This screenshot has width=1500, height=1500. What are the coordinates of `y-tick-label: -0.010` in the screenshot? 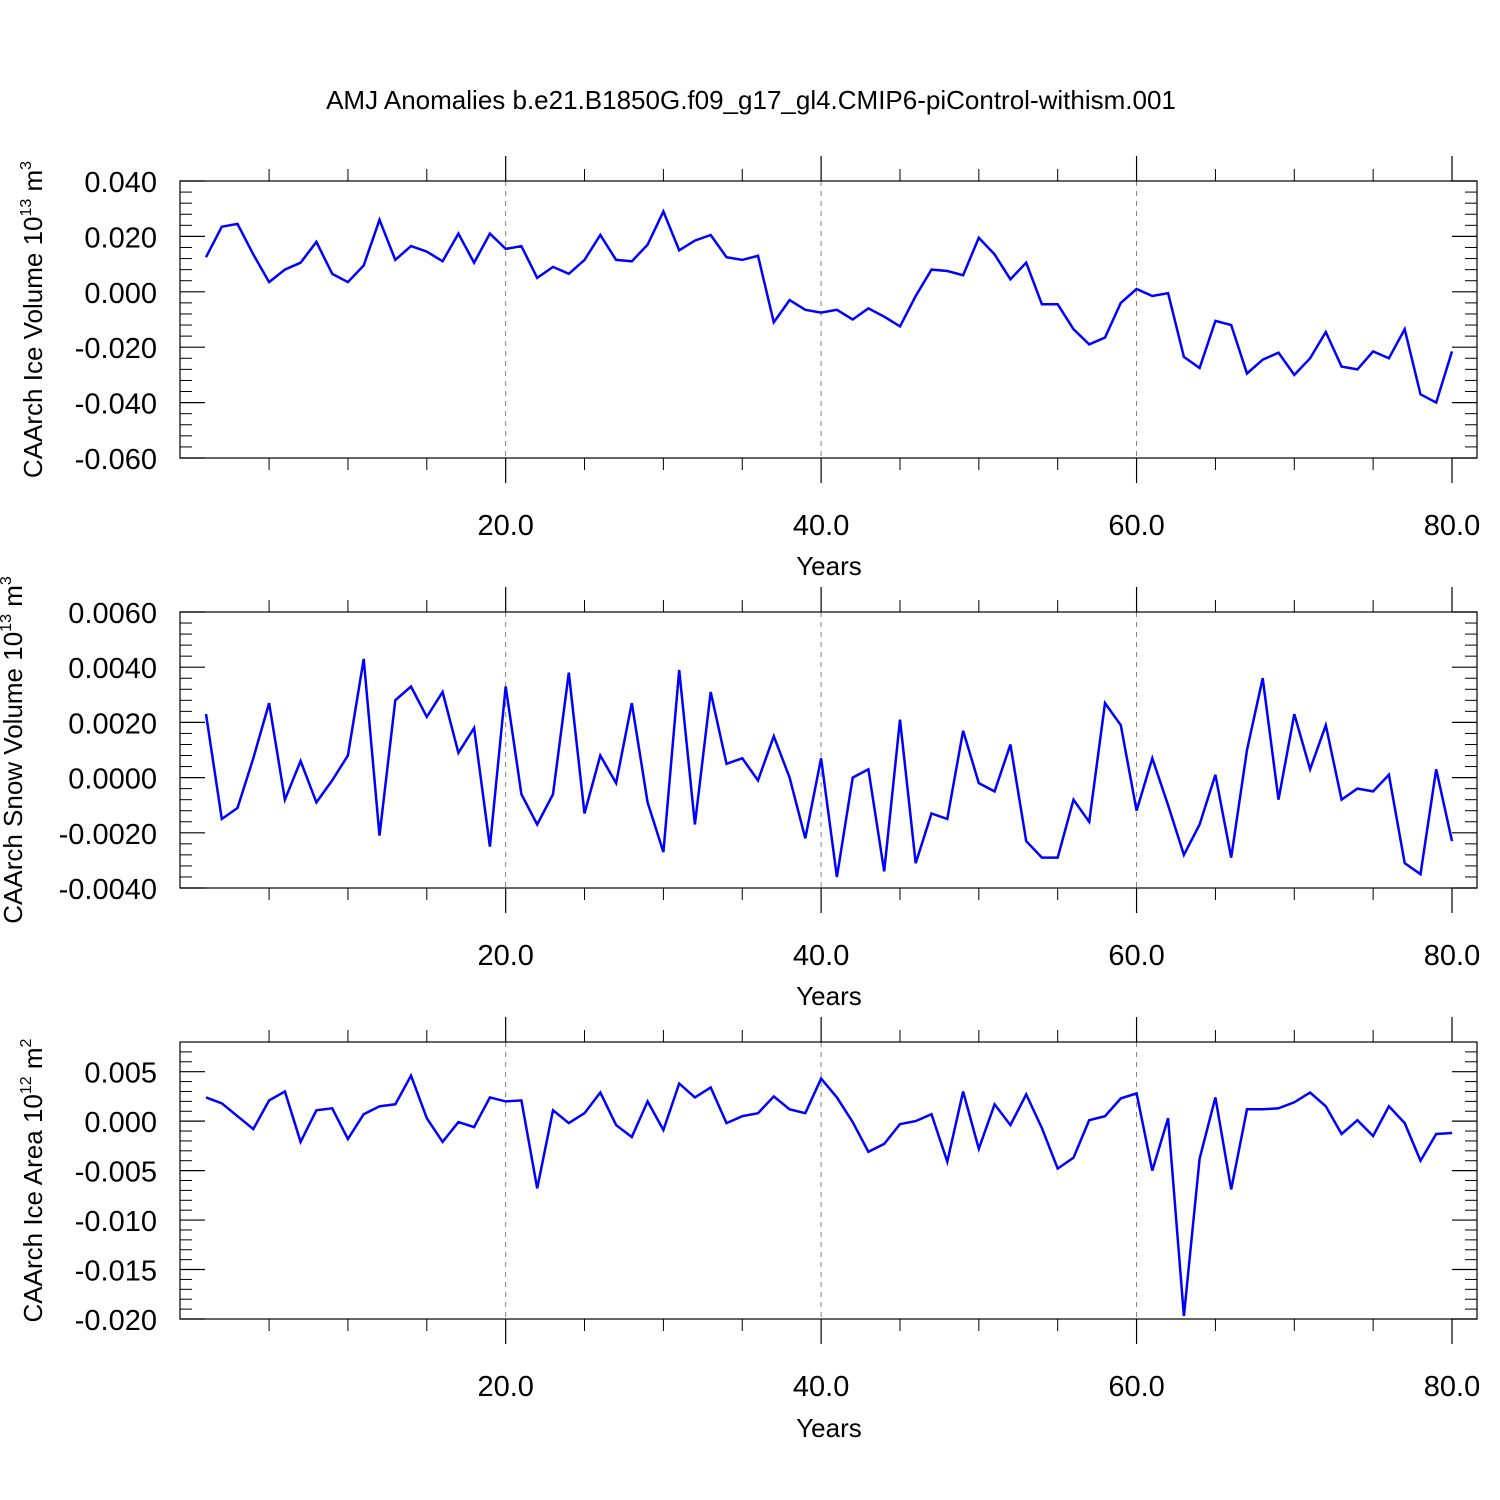 It's located at (116, 1222).